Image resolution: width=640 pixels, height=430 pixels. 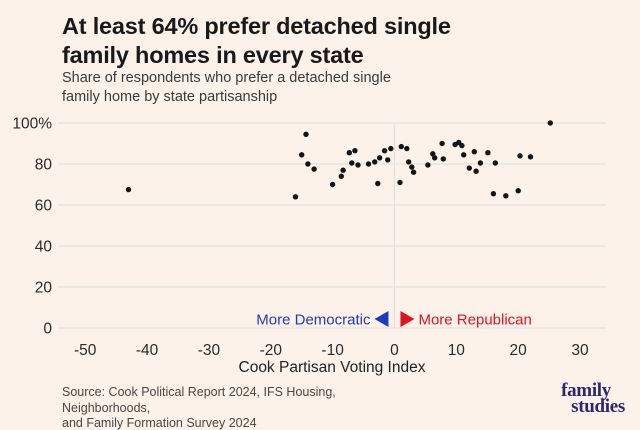 I want to click on logo-word-studies: studies, so click(x=598, y=406).